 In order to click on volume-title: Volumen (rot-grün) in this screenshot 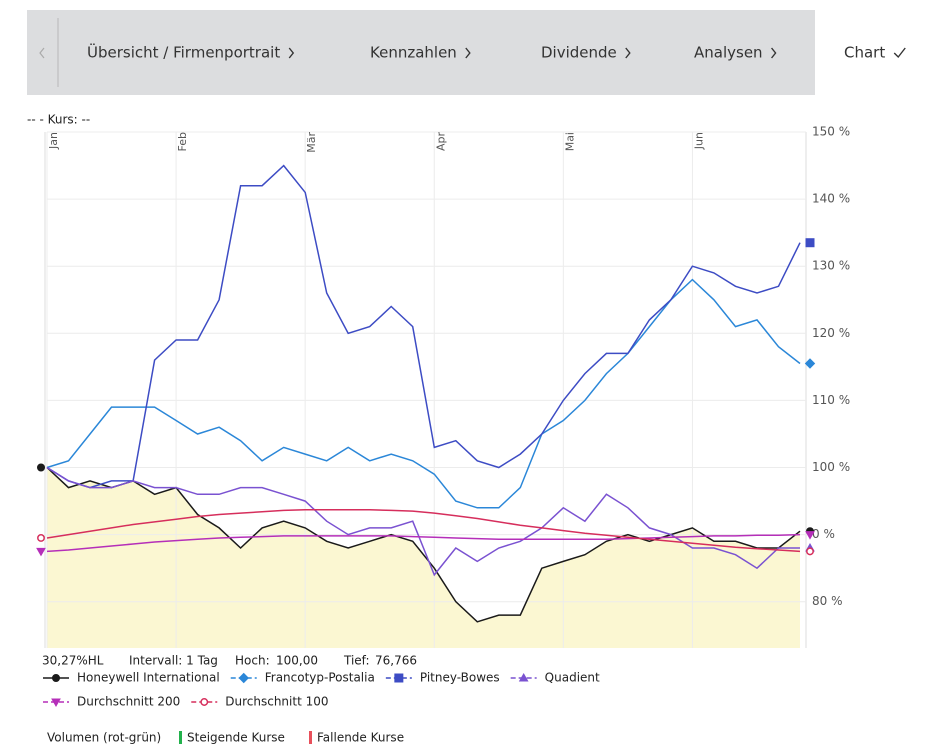, I will do `click(104, 738)`.